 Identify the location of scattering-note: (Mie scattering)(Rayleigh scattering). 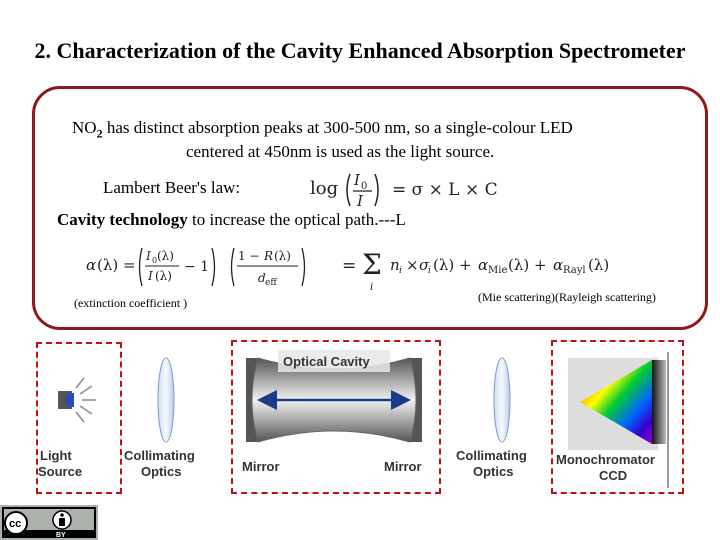
(567, 297).